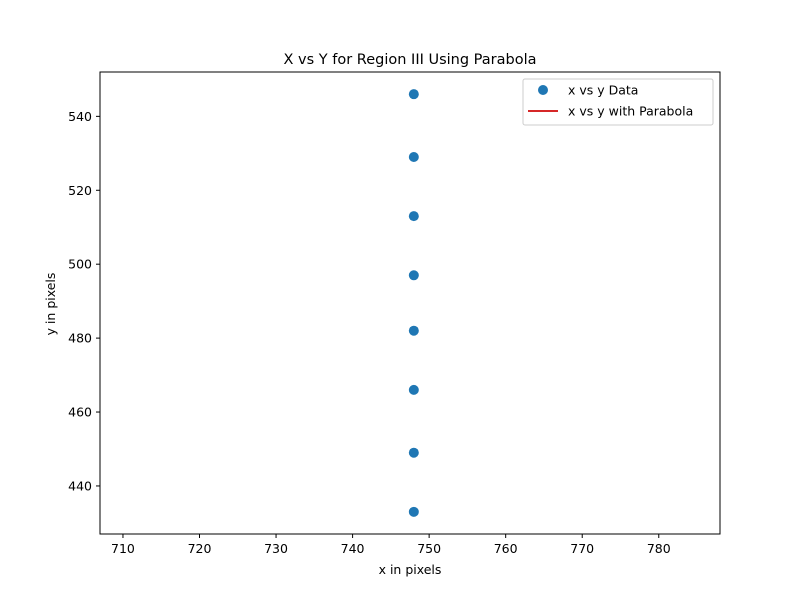  Describe the element at coordinates (410, 569) in the screenshot. I see `x-axis-label: x in pixels` at that location.